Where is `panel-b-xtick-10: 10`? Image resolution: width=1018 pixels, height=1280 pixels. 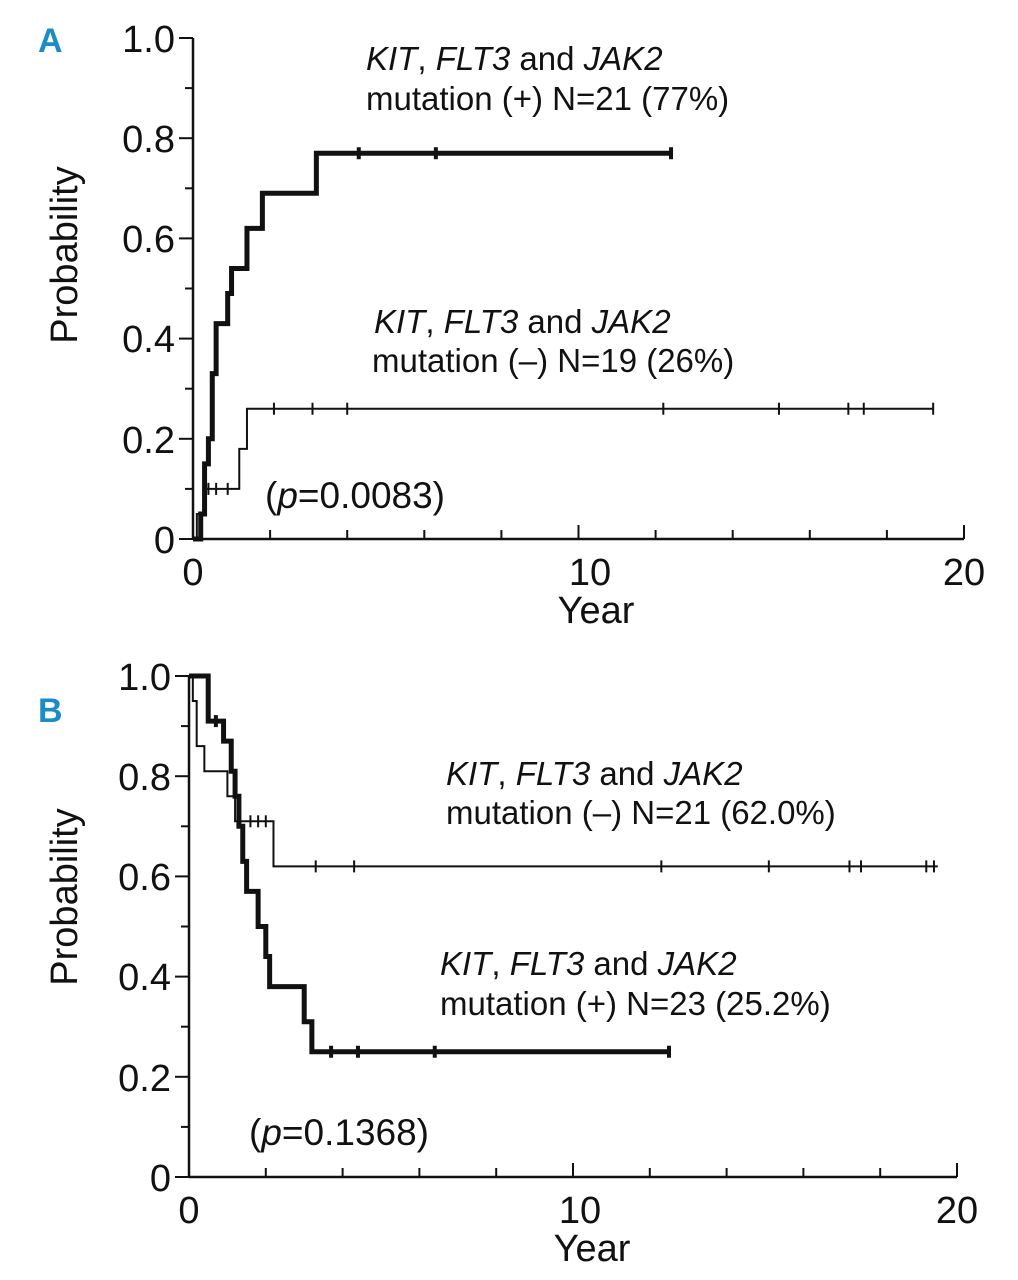 panel-b-xtick-10: 10 is located at coordinates (580, 1211).